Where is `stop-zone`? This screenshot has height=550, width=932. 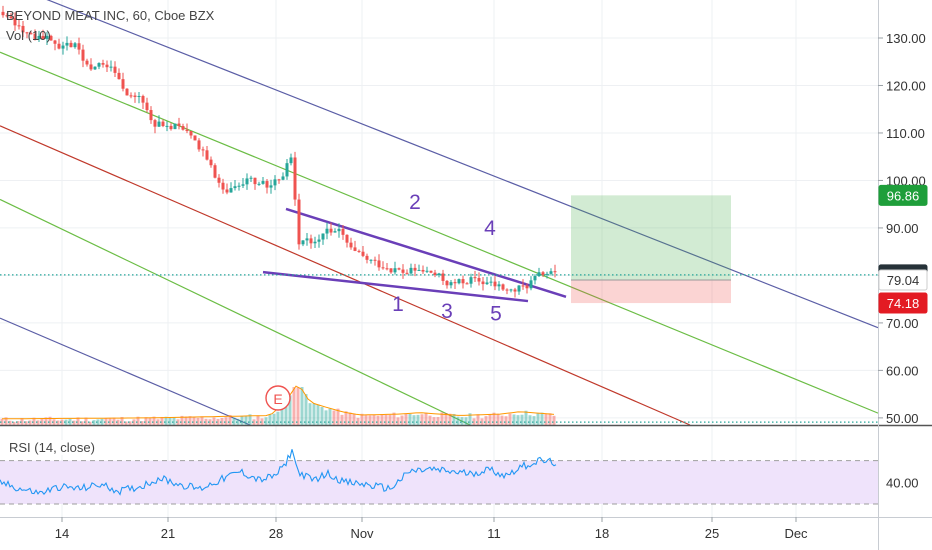
stop-zone is located at coordinates (651, 291).